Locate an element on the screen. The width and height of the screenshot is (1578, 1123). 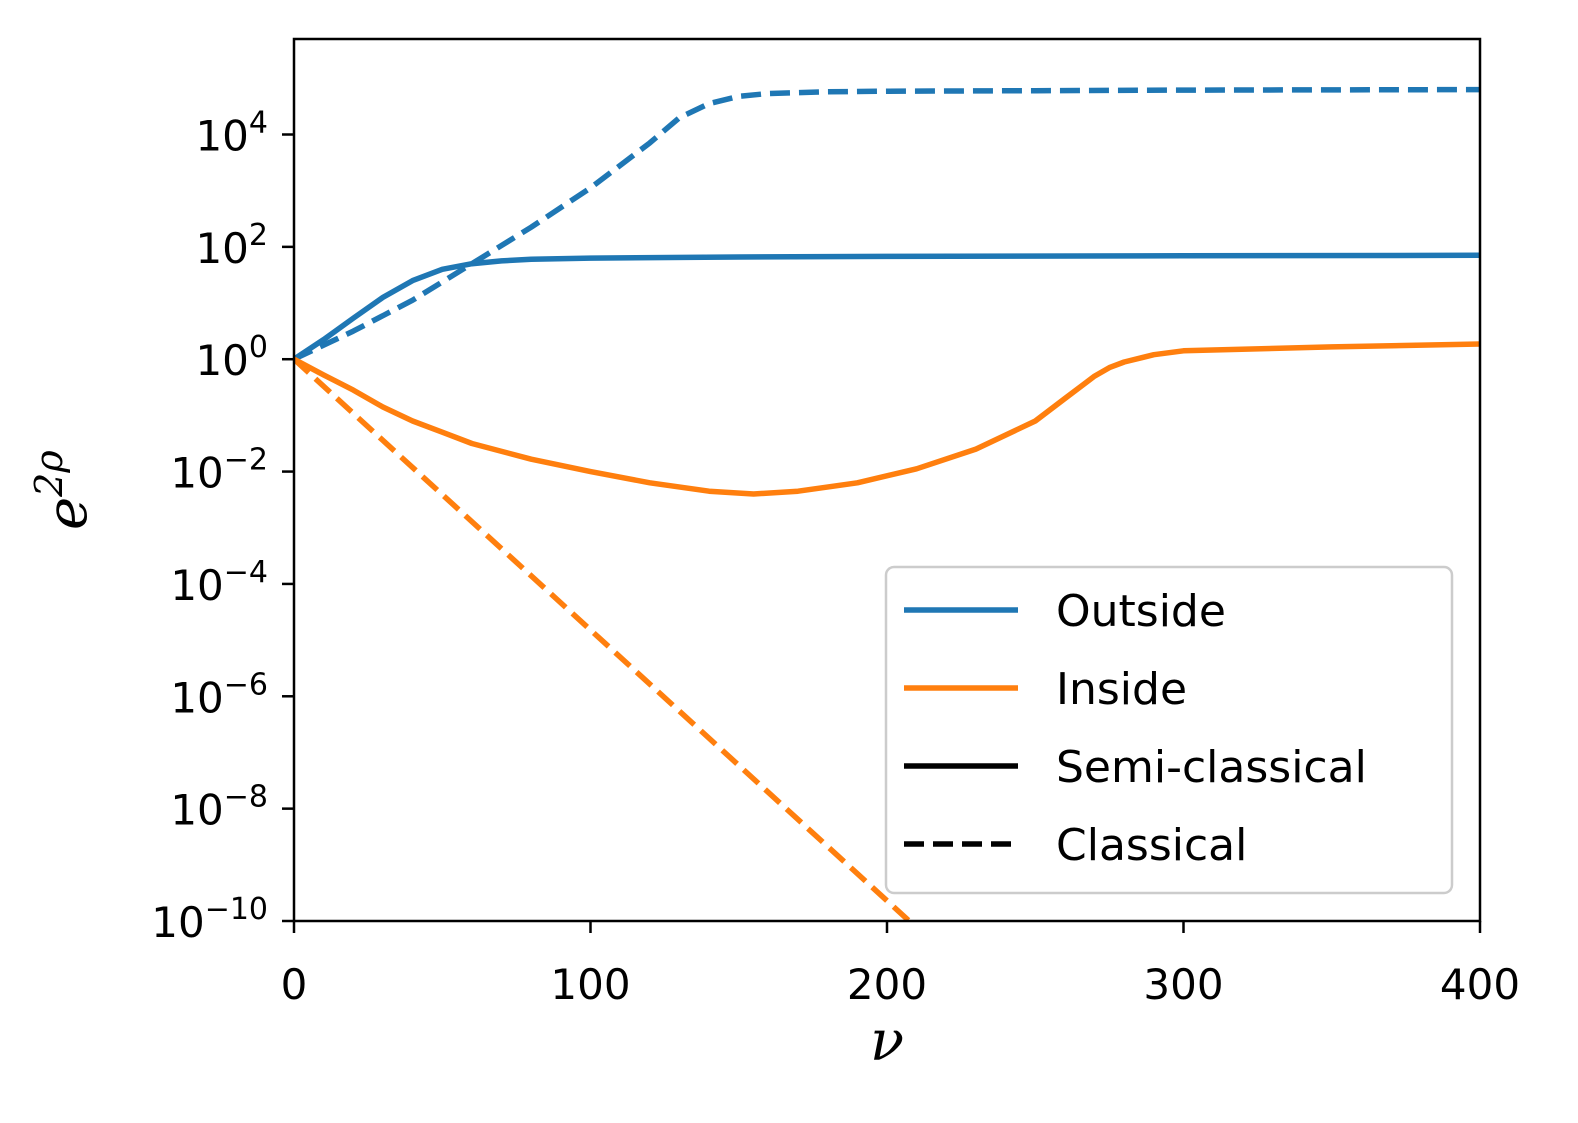
x-tick-label: 200 is located at coordinates (887, 984).